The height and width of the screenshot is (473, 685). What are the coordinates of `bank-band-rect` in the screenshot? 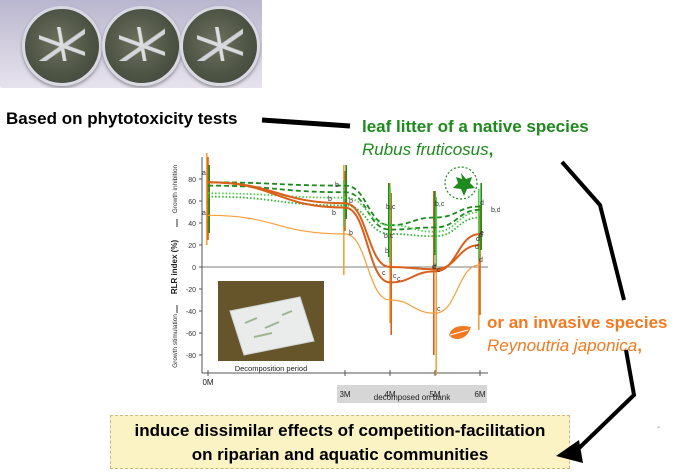 It's located at (412, 394).